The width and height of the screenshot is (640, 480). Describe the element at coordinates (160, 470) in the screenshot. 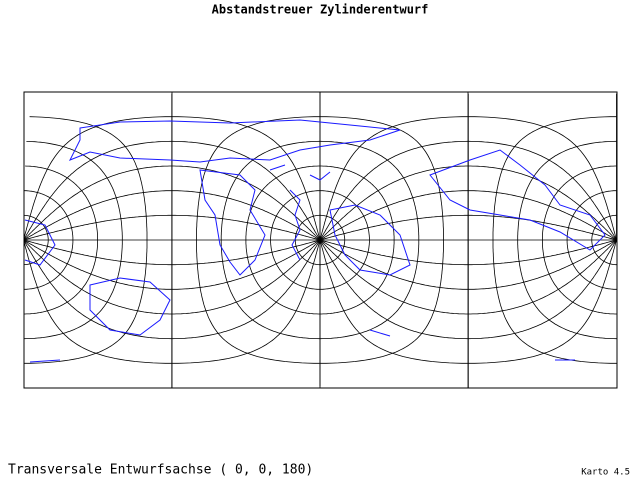

I see `projection-caption: Transversale Entwurfsachse ( 0, 0, 180)` at that location.